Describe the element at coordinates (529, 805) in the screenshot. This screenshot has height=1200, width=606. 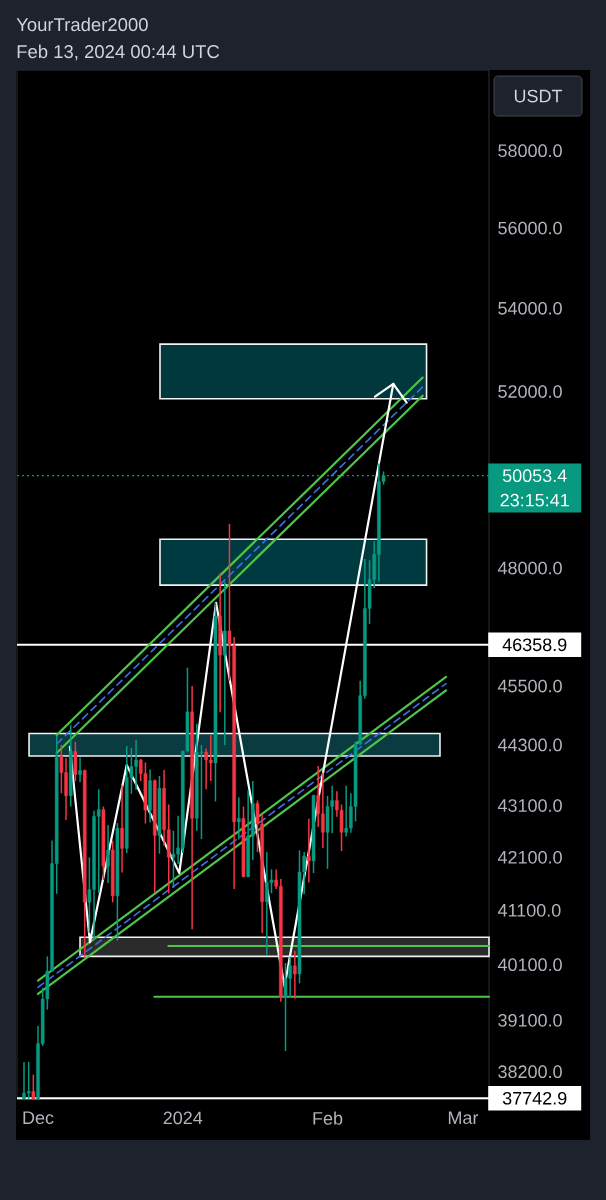
I see `y-tick-label: 43100.0` at that location.